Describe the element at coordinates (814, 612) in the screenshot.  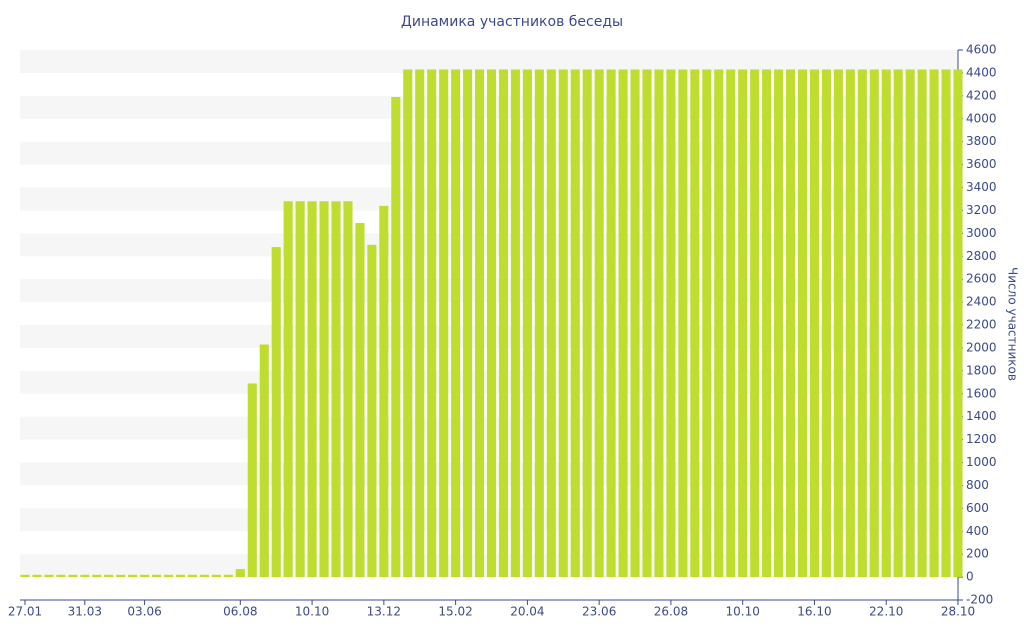
I see `x-tick-label: 16.10` at that location.